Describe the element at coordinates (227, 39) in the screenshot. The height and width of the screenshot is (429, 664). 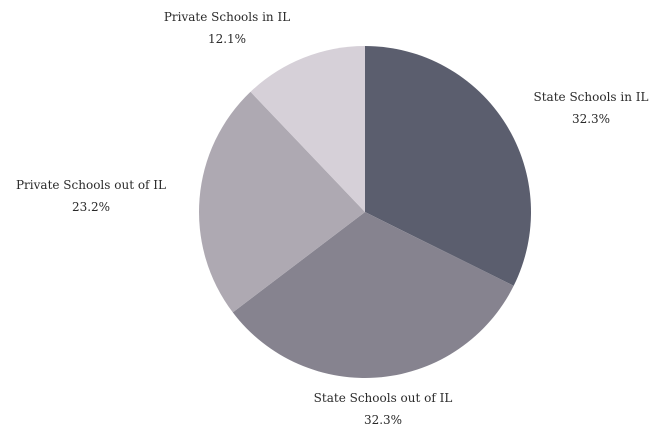
I see `slice-value-label: 12.1%` at that location.